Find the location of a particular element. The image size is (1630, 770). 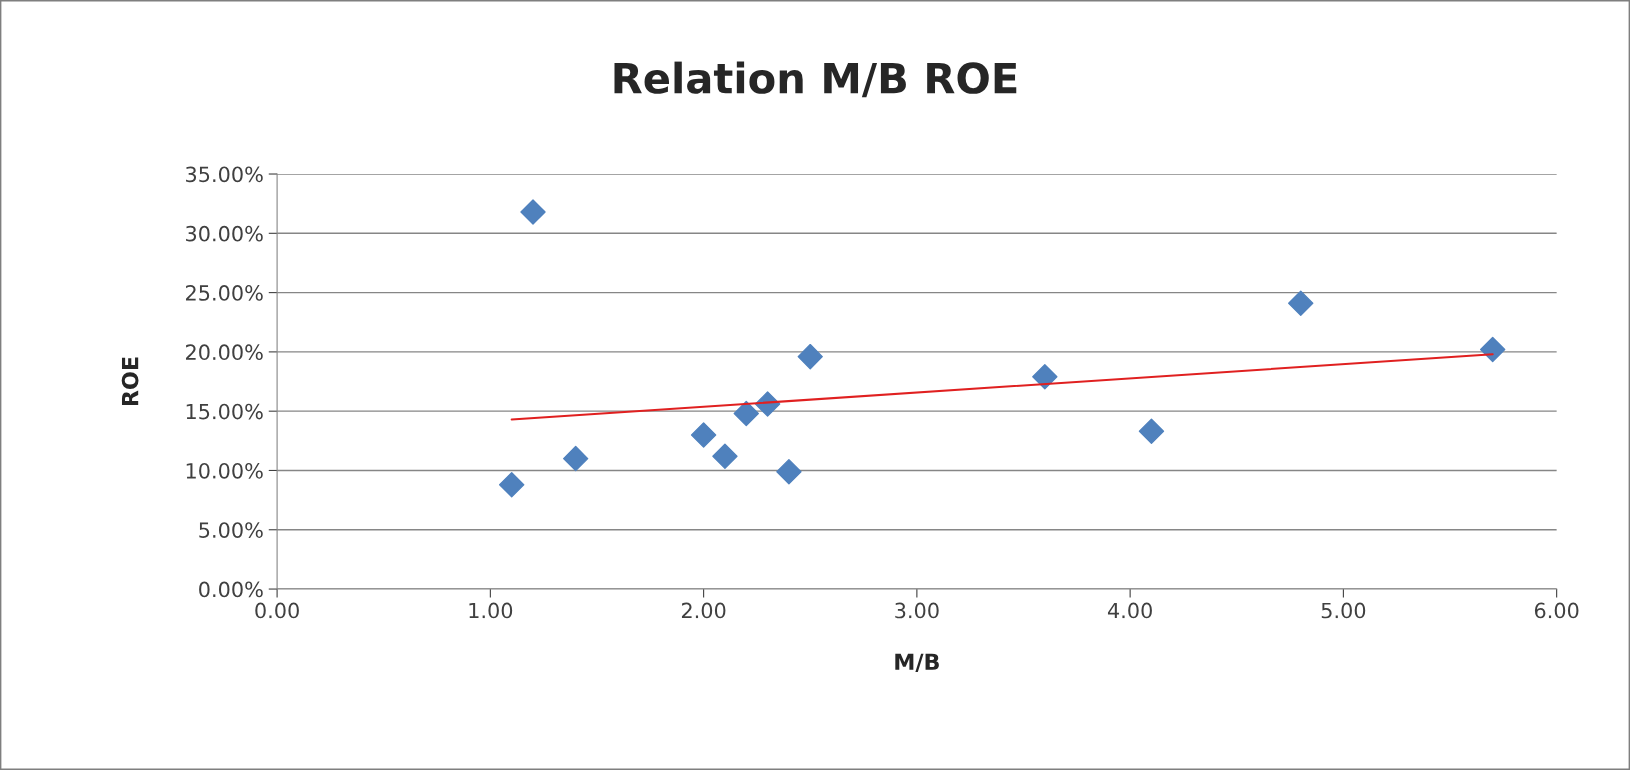

y-tick-label: 35.00% is located at coordinates (224, 174).